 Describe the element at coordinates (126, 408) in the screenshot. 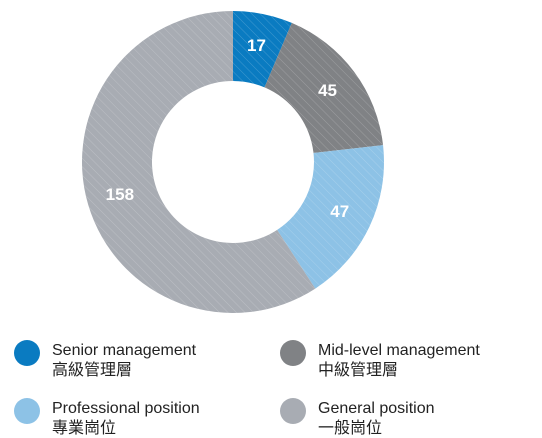

I see `legend-label: Professional position` at that location.